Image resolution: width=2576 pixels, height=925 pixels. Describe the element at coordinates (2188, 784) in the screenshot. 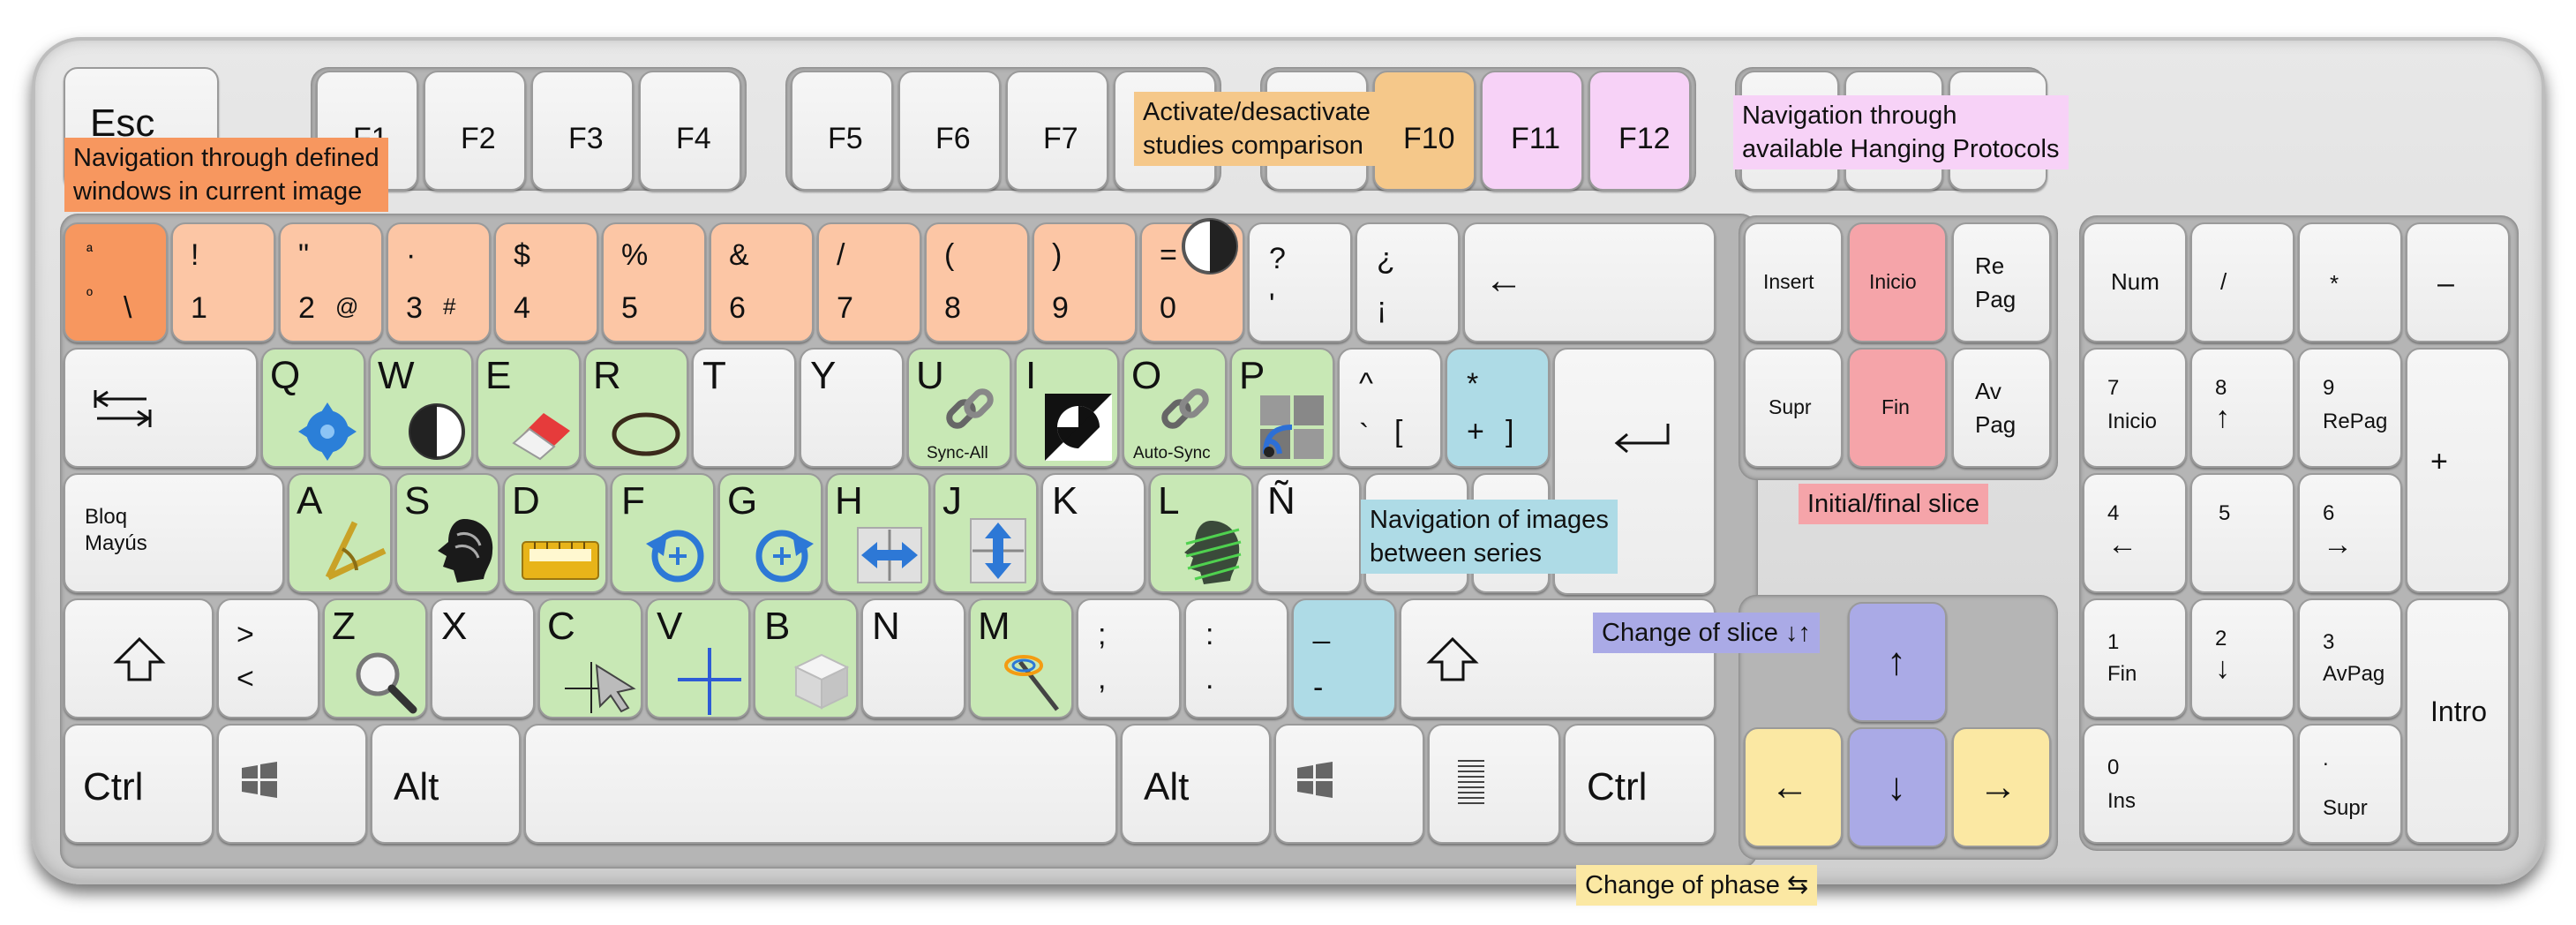

I see `key-numpad-0: 0 Ins` at that location.